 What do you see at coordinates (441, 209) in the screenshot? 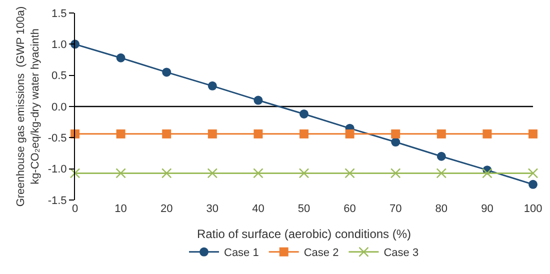
I see `x-tick-label: 80` at bounding box center [441, 209].